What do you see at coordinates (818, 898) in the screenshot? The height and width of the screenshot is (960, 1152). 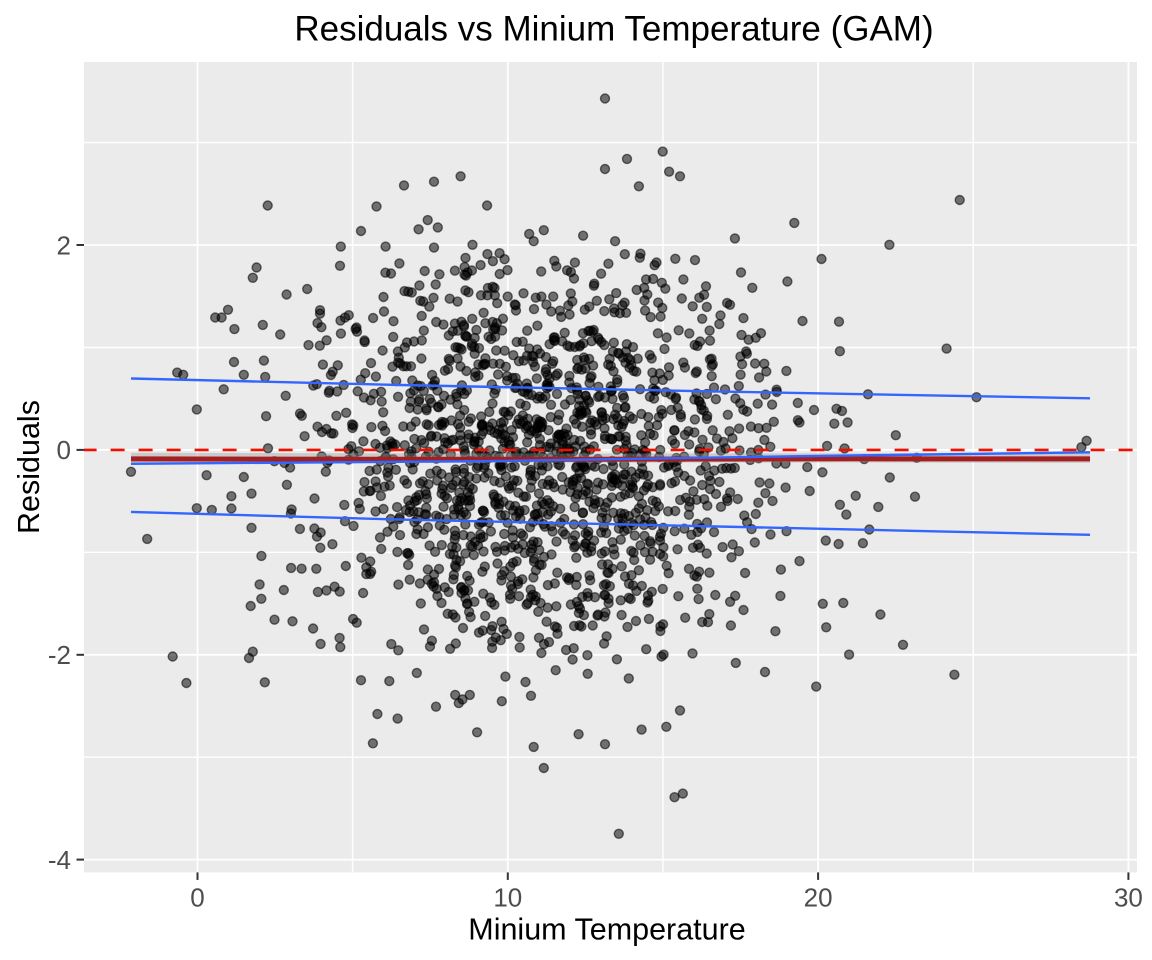 I see `svg-text: 20` at bounding box center [818, 898].